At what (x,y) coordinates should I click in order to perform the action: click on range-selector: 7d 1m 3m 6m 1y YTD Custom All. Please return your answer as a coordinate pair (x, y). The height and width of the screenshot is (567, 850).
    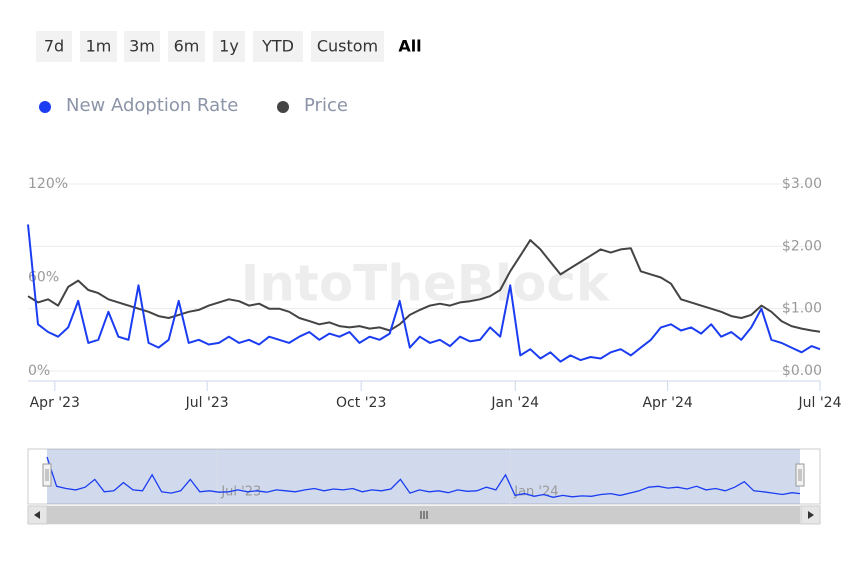
    Looking at the image, I should click on (229, 46).